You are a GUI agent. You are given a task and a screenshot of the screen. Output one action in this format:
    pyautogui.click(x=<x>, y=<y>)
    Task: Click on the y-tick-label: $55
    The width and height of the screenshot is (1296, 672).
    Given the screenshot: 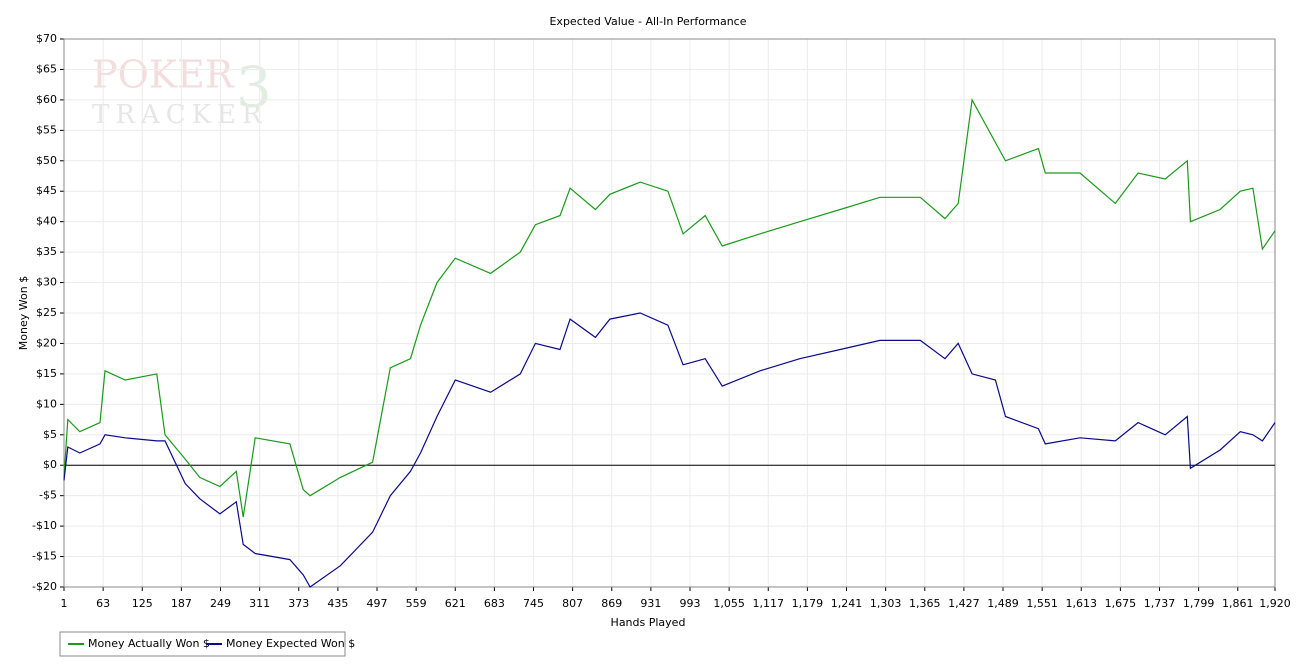 What is the action you would take?
    pyautogui.click(x=46, y=129)
    